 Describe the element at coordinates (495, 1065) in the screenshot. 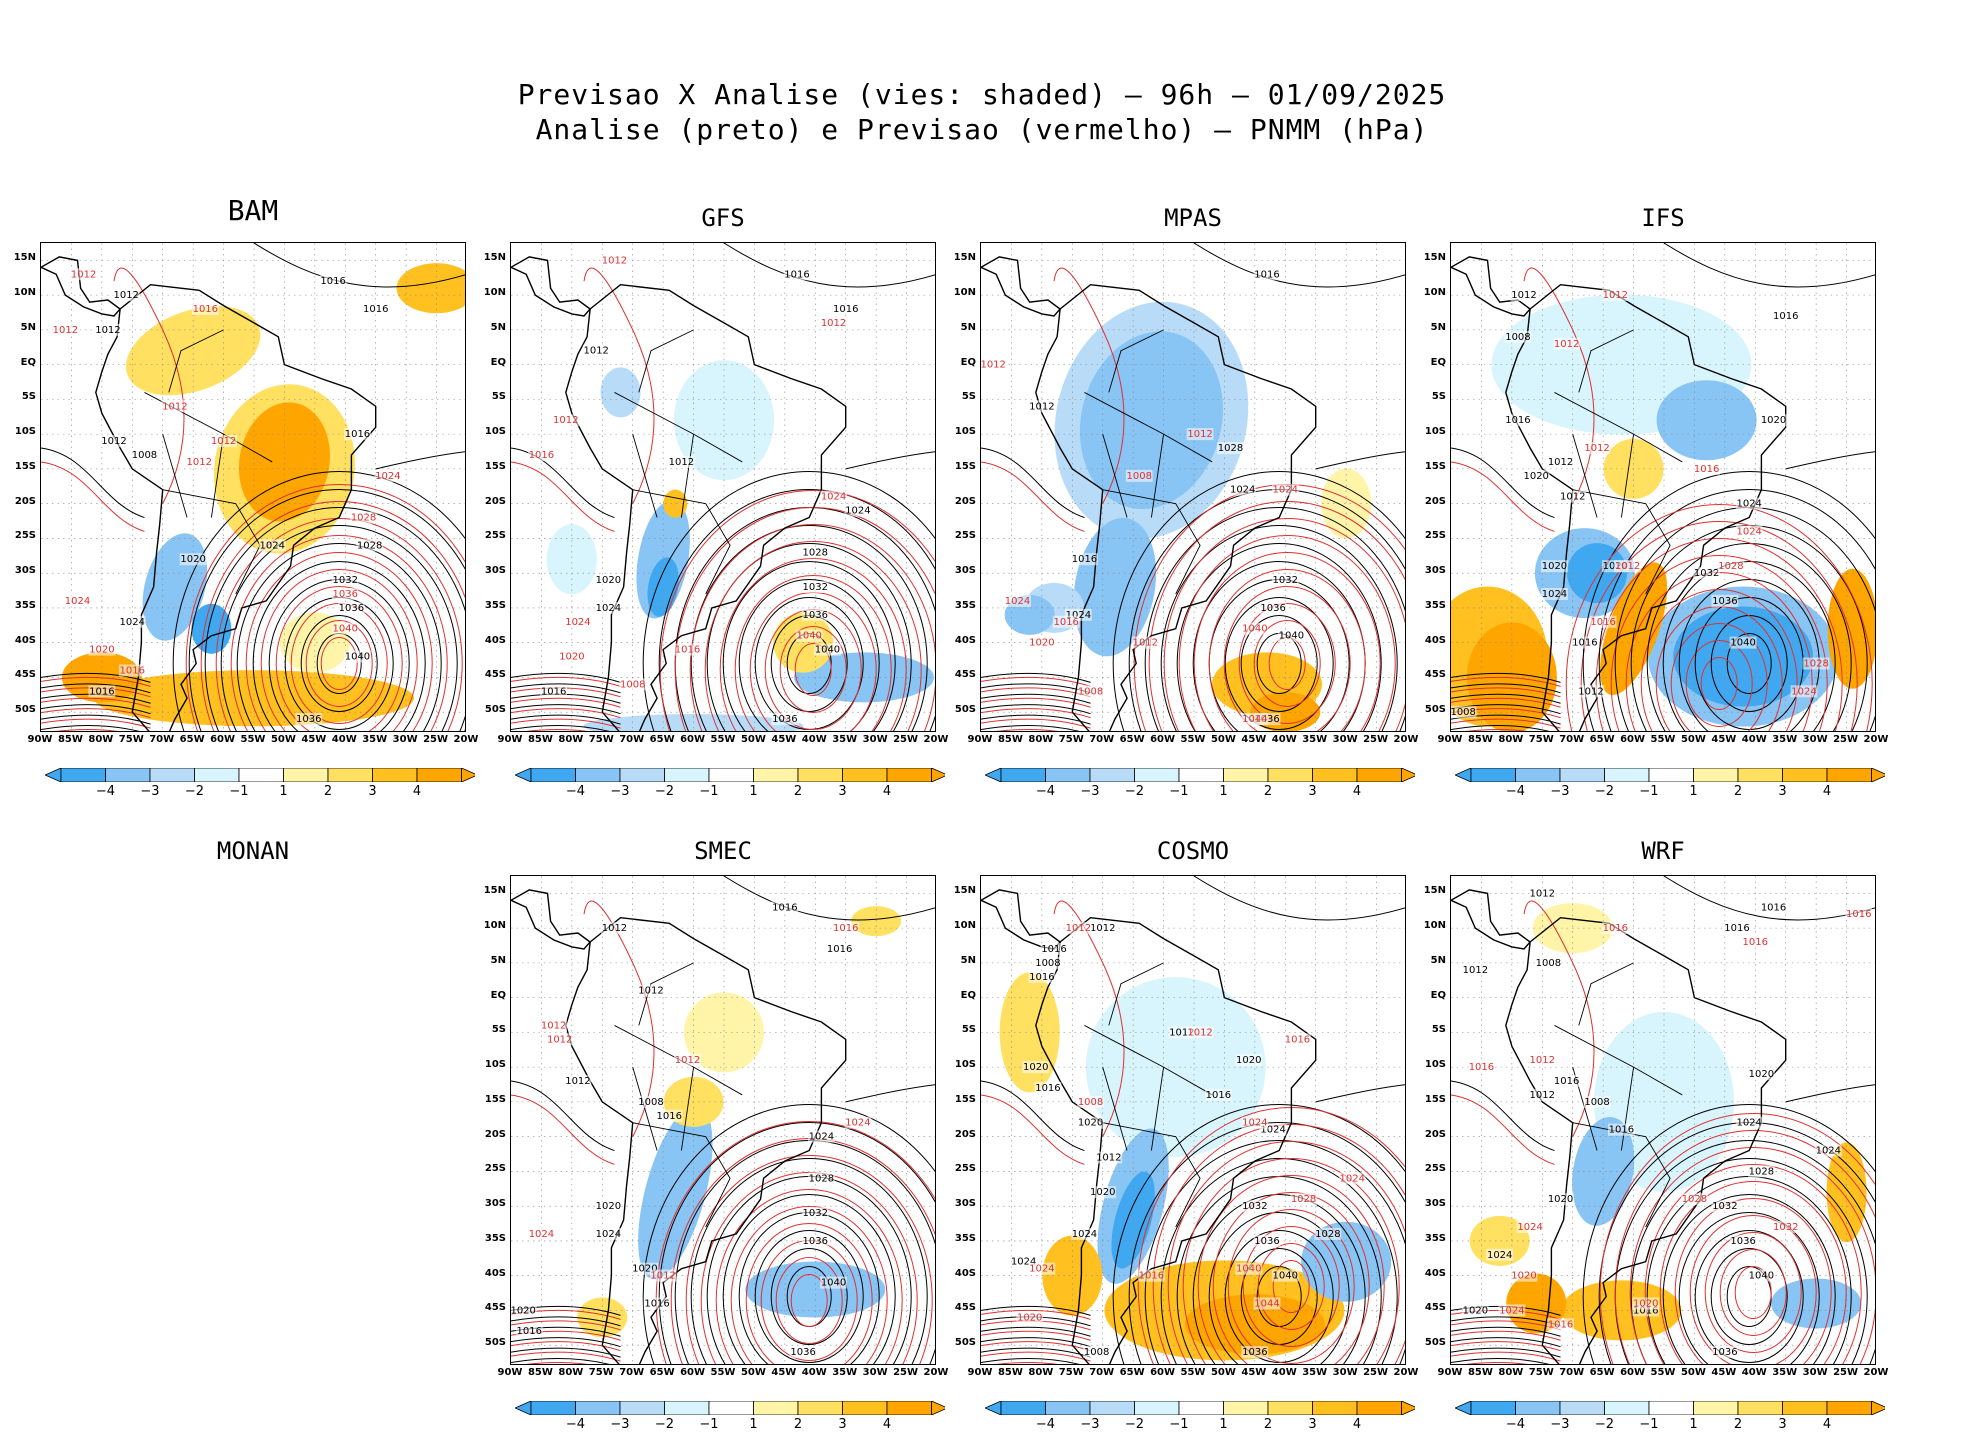

I see `lat-tick-label: 10S` at that location.